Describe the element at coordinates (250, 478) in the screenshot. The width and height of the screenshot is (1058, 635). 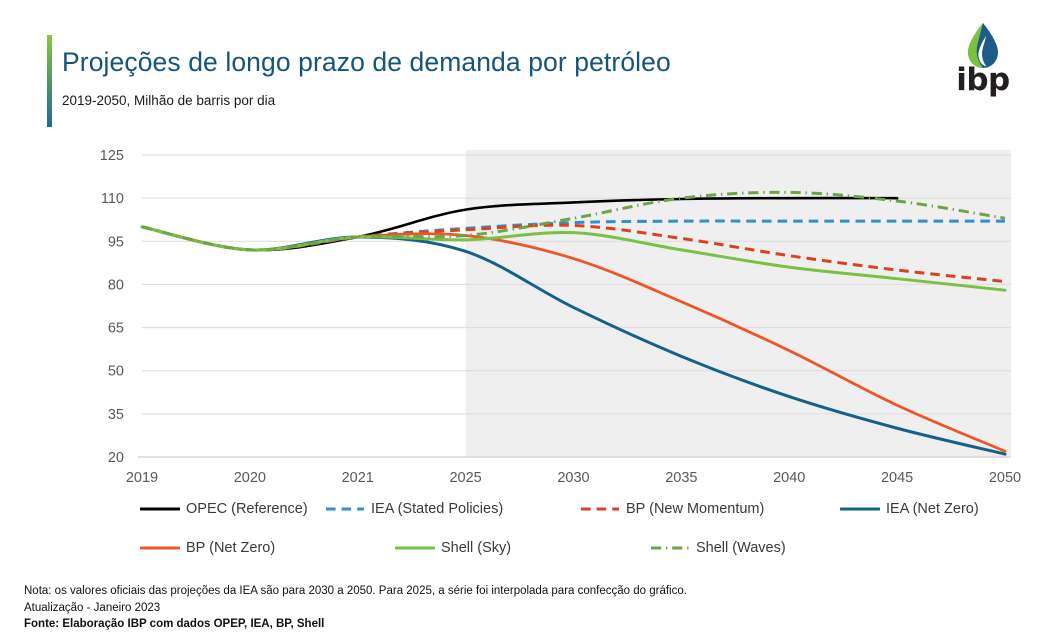
I see `svg-text: 2020` at that location.